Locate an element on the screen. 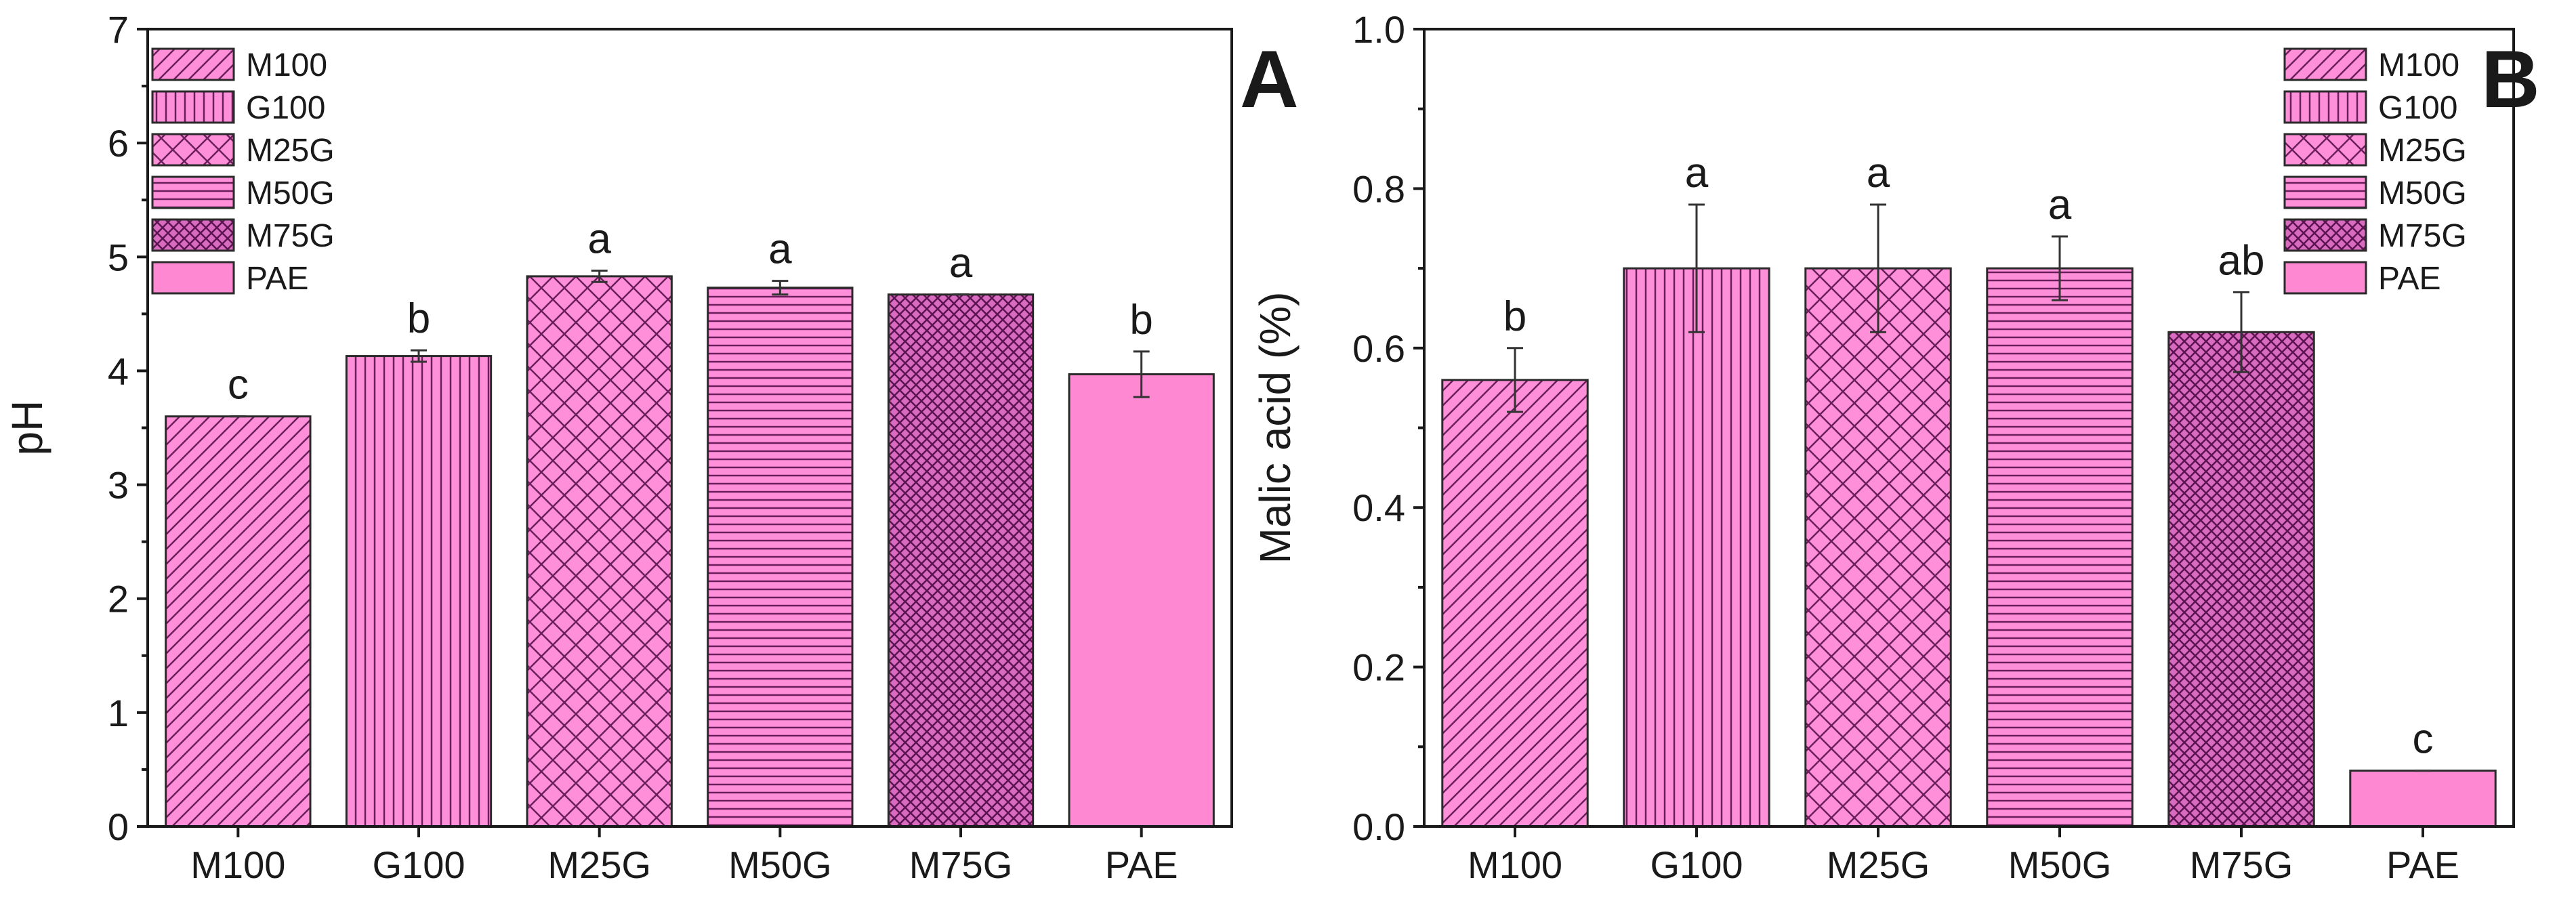 This screenshot has height=901, width=2576. y-tick-label: 2 is located at coordinates (118, 599).